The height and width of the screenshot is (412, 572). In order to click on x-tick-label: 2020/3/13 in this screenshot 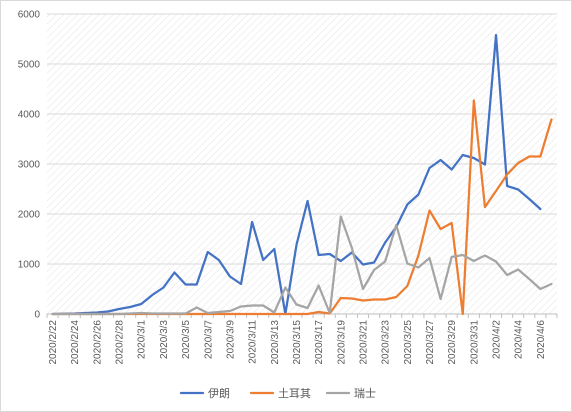, I will do `click(275, 342)`.